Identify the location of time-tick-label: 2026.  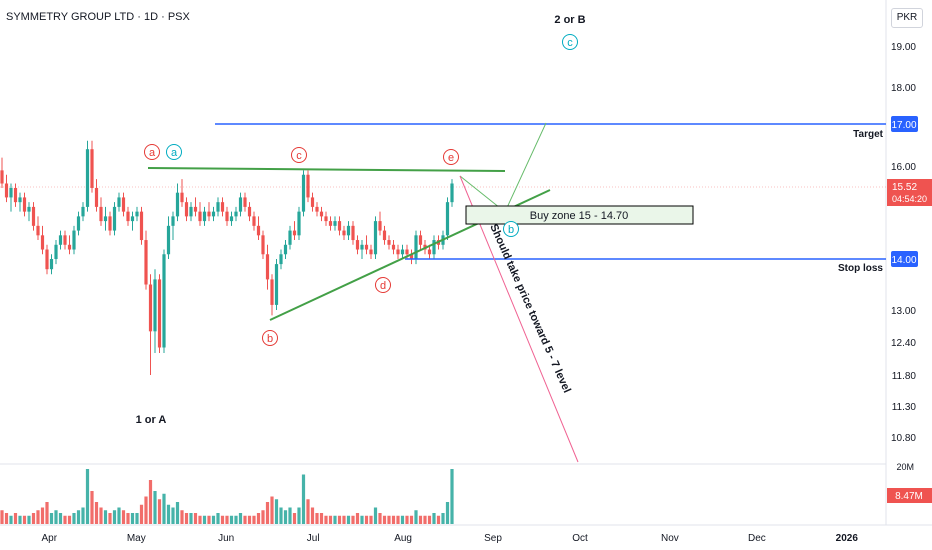
(847, 538).